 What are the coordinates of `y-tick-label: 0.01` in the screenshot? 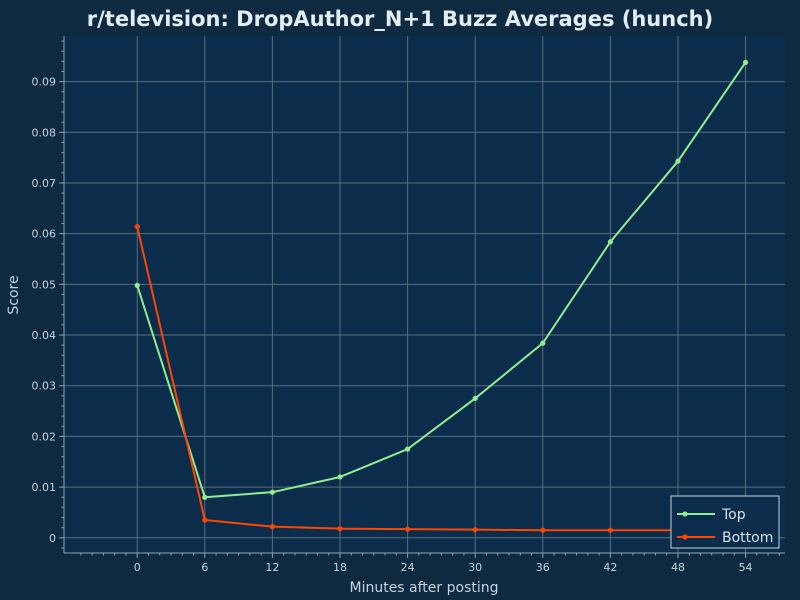 It's located at (44, 487).